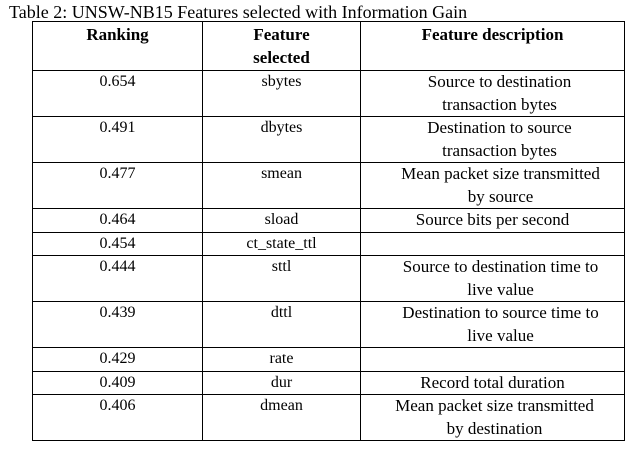 This screenshot has width=639, height=453. I want to click on ranking-cell: 0.429, so click(117, 359).